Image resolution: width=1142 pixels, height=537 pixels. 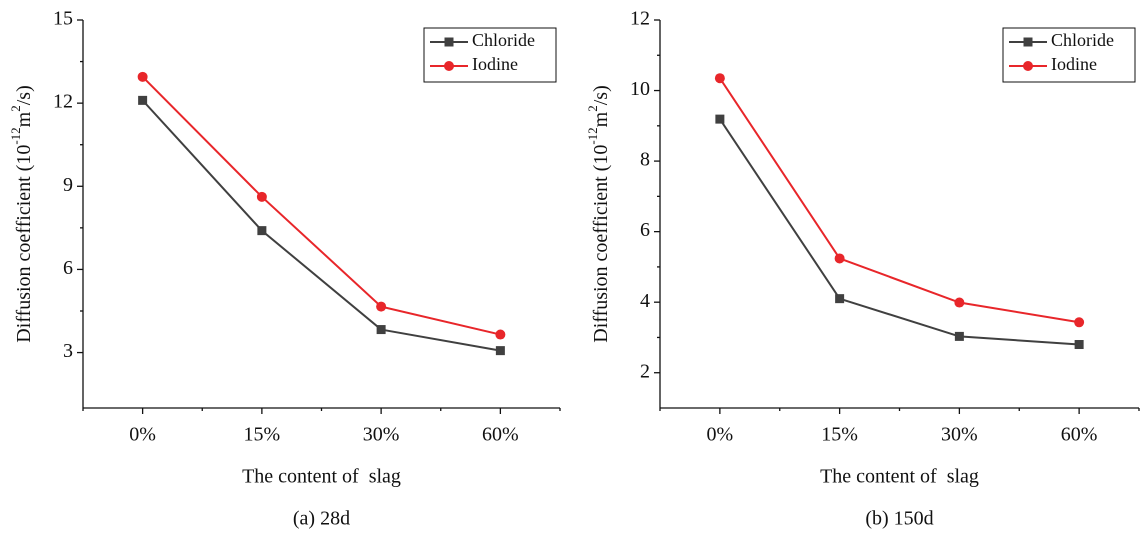 What do you see at coordinates (68, 185) in the screenshot?
I see `y-tick-label: 9` at bounding box center [68, 185].